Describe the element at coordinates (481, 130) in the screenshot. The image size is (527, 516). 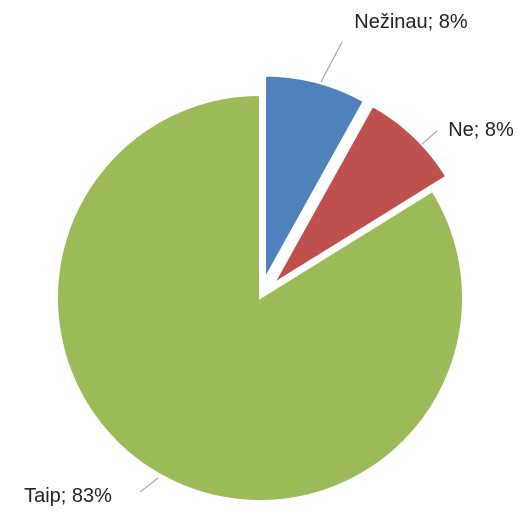
I see `data-label: Ne; 8%` at that location.